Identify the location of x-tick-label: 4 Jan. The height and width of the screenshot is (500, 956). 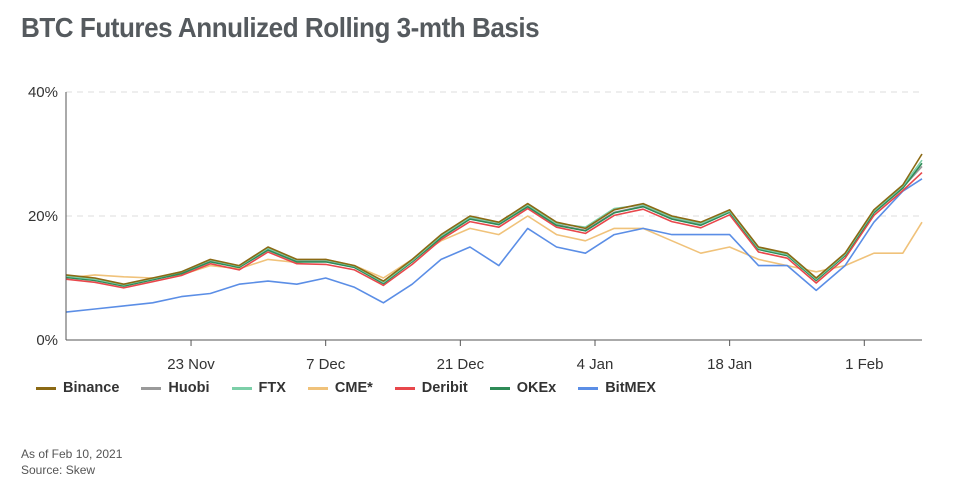
(595, 364).